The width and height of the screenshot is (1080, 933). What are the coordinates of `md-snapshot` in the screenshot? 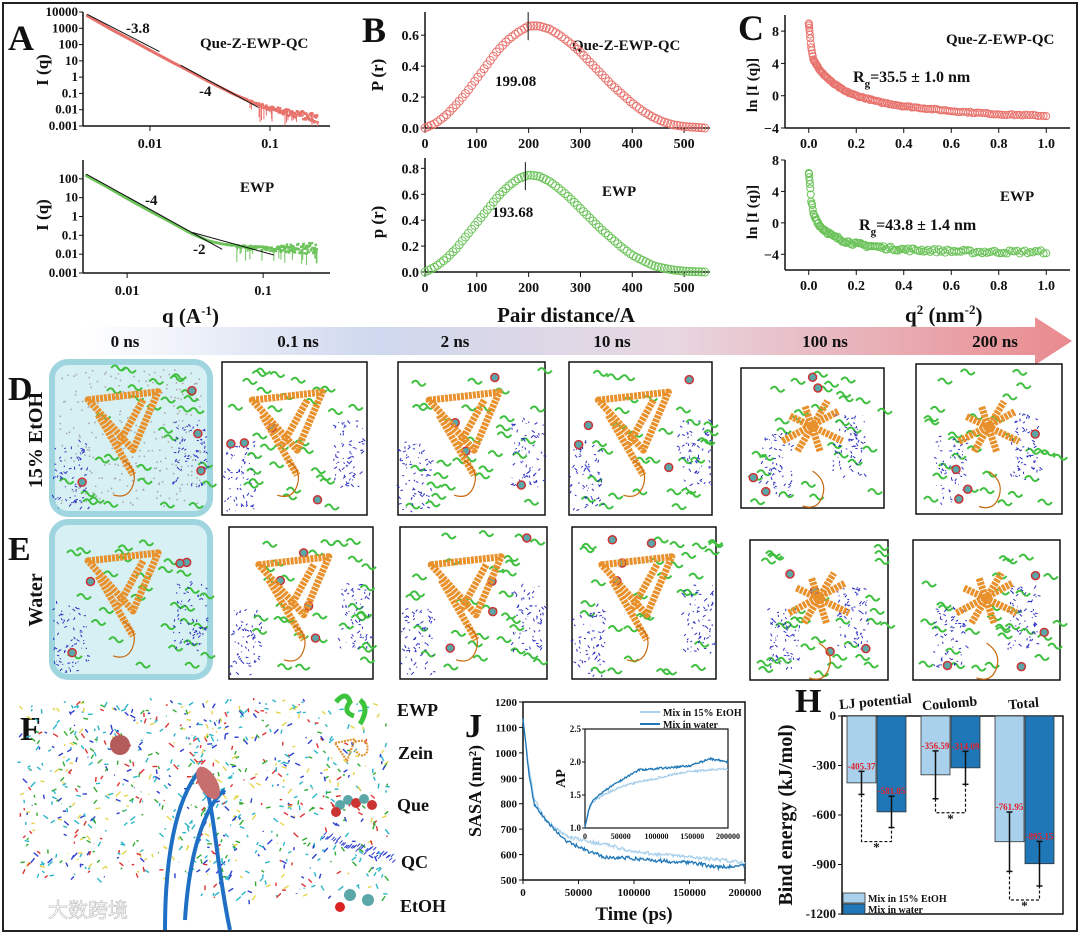 It's located at (816, 438).